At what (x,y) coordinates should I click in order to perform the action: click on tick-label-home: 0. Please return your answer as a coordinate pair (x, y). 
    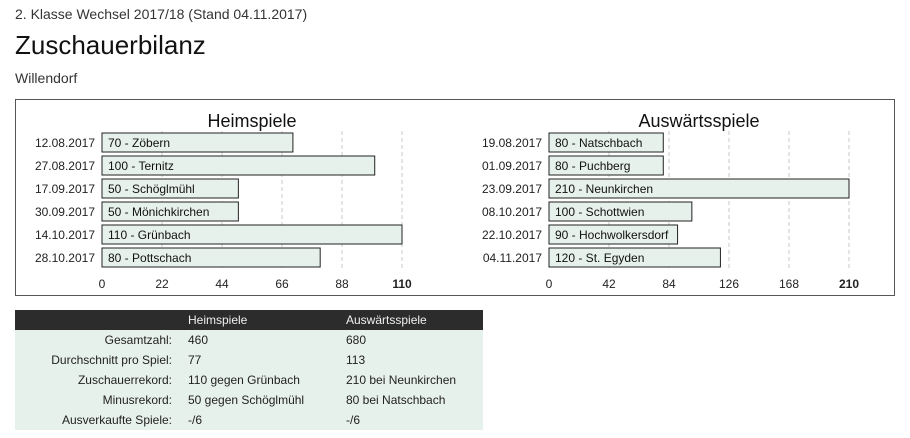
    Looking at the image, I should click on (102, 284).